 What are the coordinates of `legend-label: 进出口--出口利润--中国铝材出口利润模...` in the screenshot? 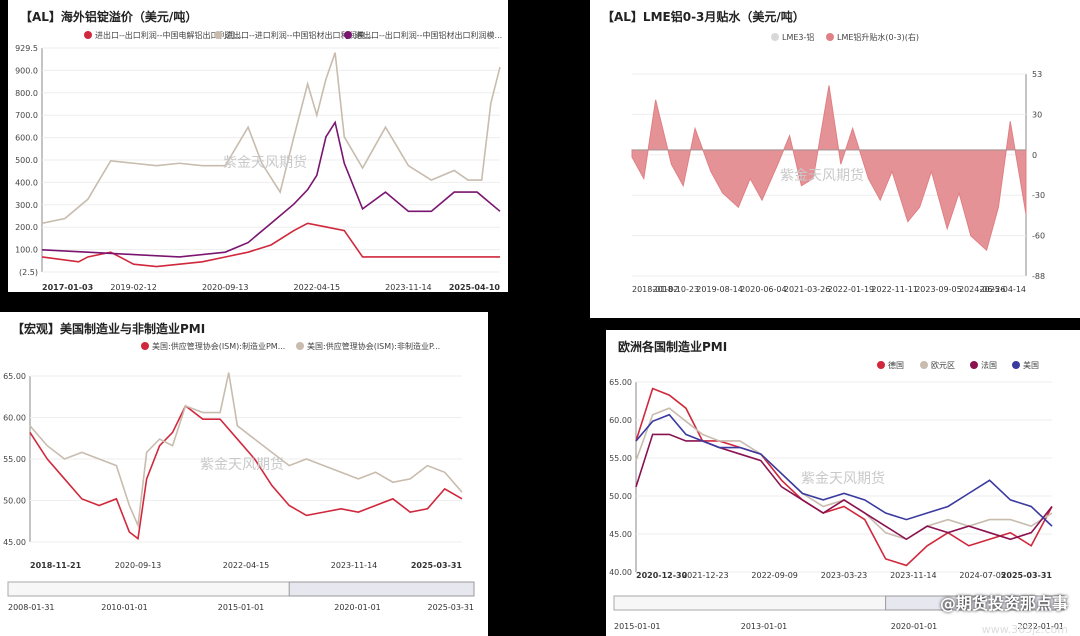 It's located at (428, 35).